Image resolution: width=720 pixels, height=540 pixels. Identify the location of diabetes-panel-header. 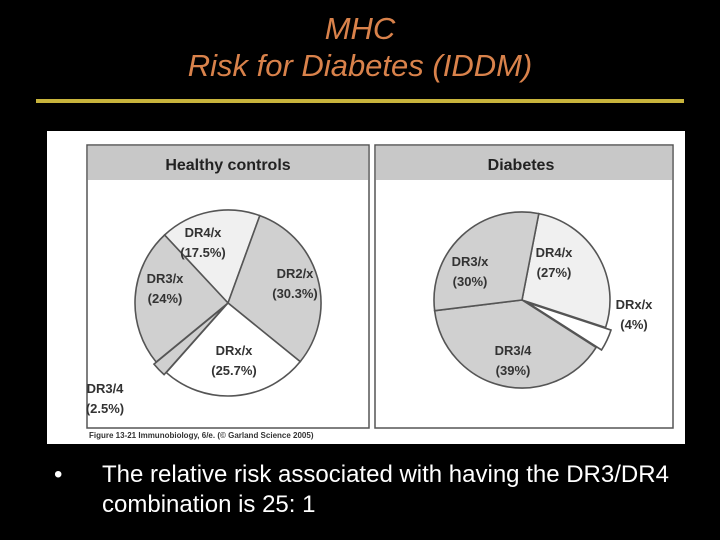
(524, 163).